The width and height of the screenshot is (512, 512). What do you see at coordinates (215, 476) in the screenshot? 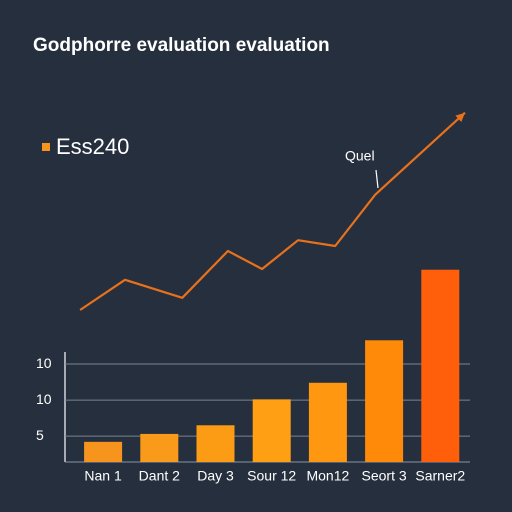
I see `x-tick-label: Day 3` at bounding box center [215, 476].